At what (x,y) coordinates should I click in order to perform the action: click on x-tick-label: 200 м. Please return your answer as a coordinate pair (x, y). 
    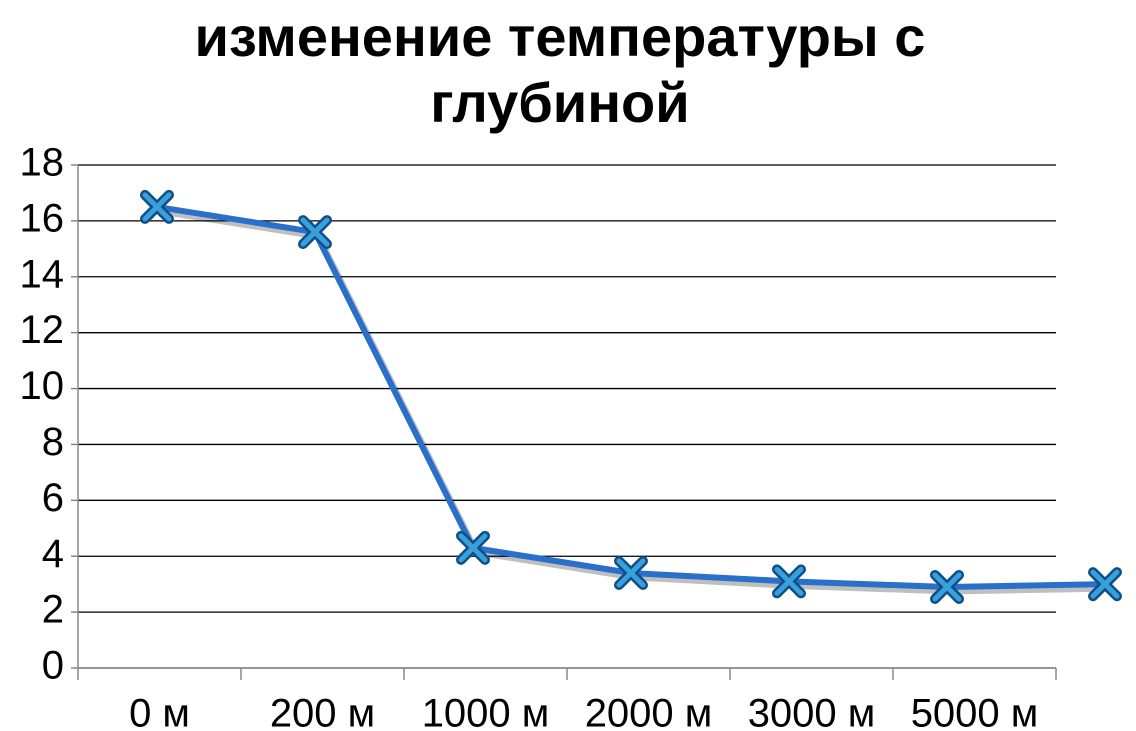
    Looking at the image, I should click on (322, 711).